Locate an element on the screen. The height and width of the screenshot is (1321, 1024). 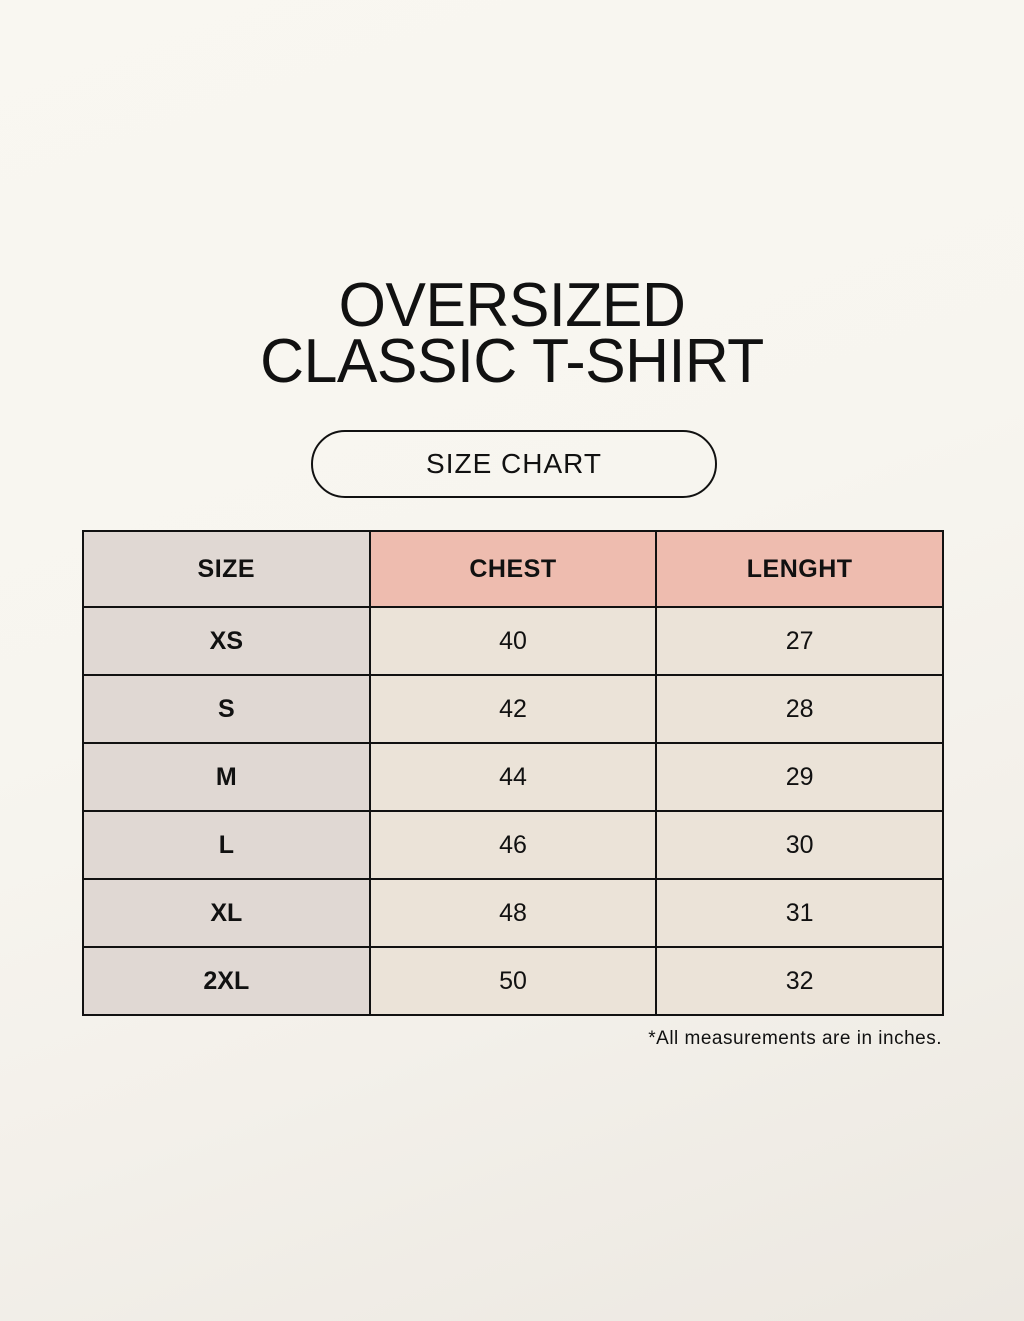
cell-chest: 50 is located at coordinates (513, 981).